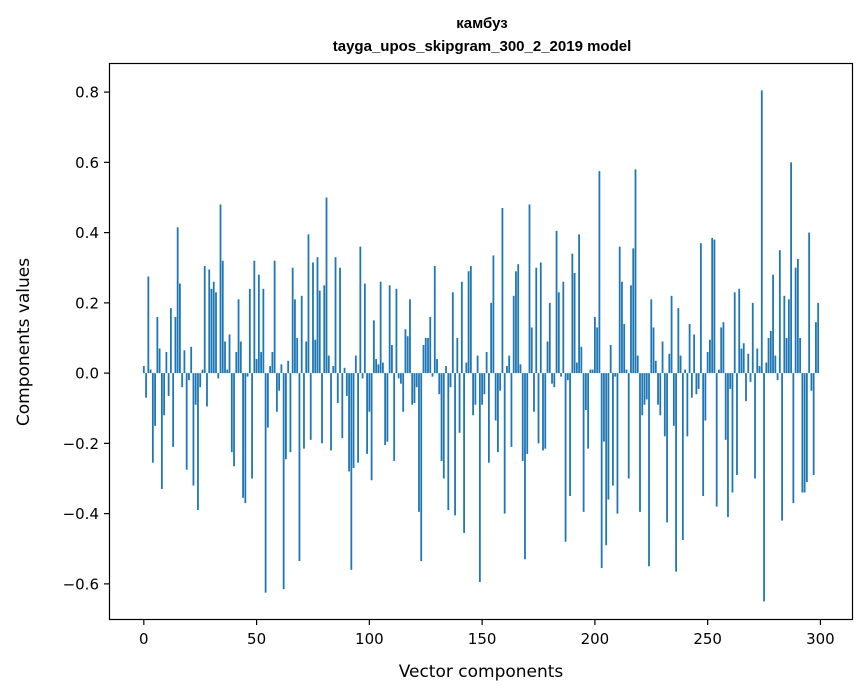 The image size is (867, 696). What do you see at coordinates (87, 303) in the screenshot?
I see `y-tick-label: 0.2` at bounding box center [87, 303].